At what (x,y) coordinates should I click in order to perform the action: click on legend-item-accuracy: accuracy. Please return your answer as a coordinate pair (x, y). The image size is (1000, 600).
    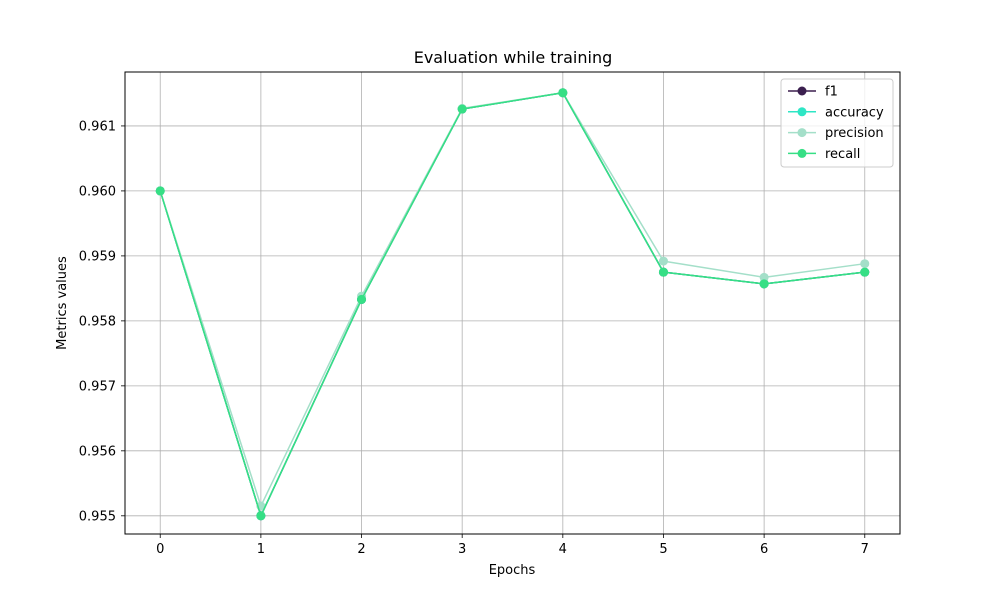
    Looking at the image, I should click on (836, 112).